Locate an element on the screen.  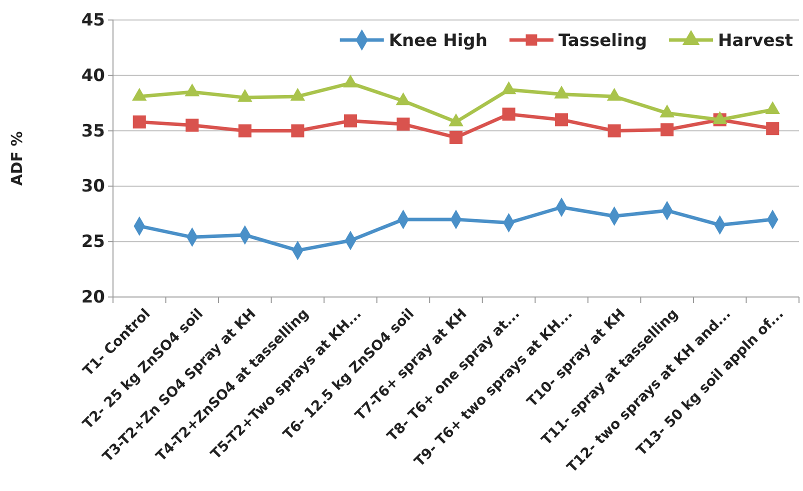
legend-label: Tasseling is located at coordinates (603, 40).